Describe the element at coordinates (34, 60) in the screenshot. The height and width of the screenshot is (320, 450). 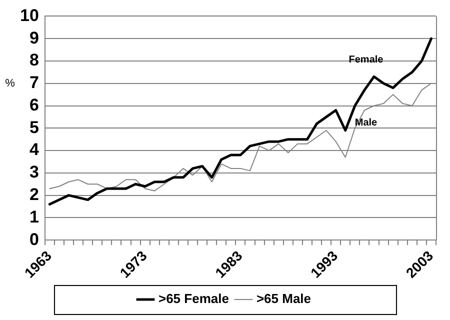
I see `y-tick-label: 8` at that location.